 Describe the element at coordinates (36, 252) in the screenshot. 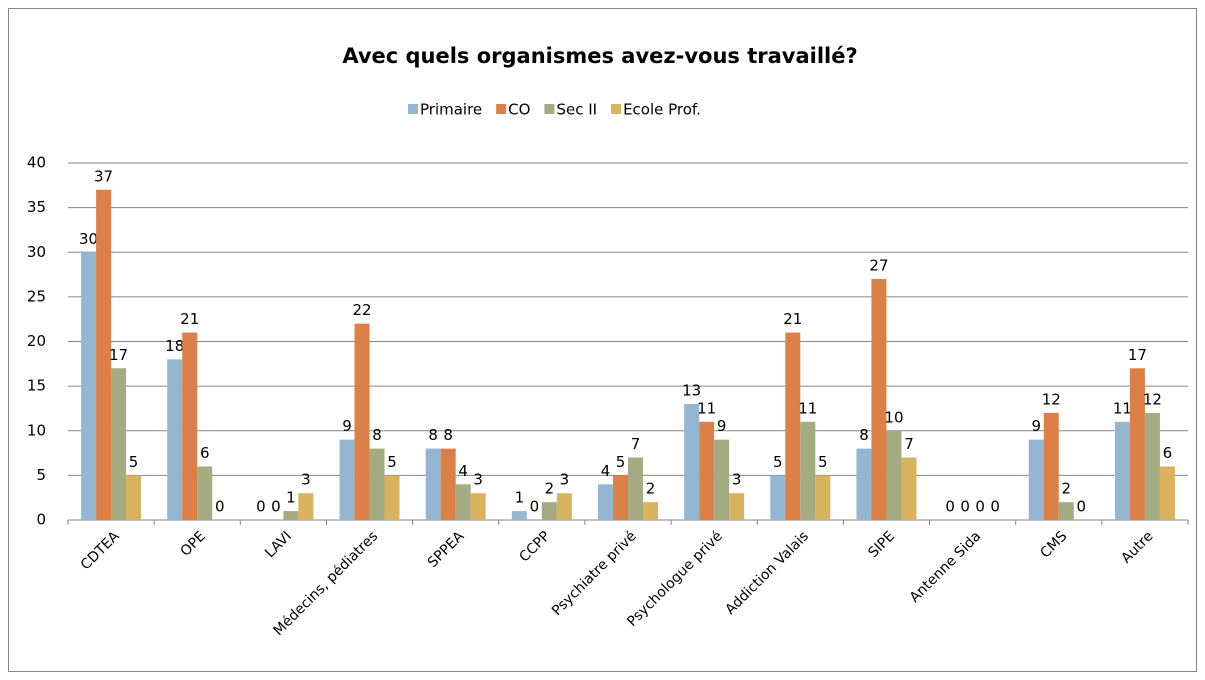

I see `y-tick-label: 30` at that location.